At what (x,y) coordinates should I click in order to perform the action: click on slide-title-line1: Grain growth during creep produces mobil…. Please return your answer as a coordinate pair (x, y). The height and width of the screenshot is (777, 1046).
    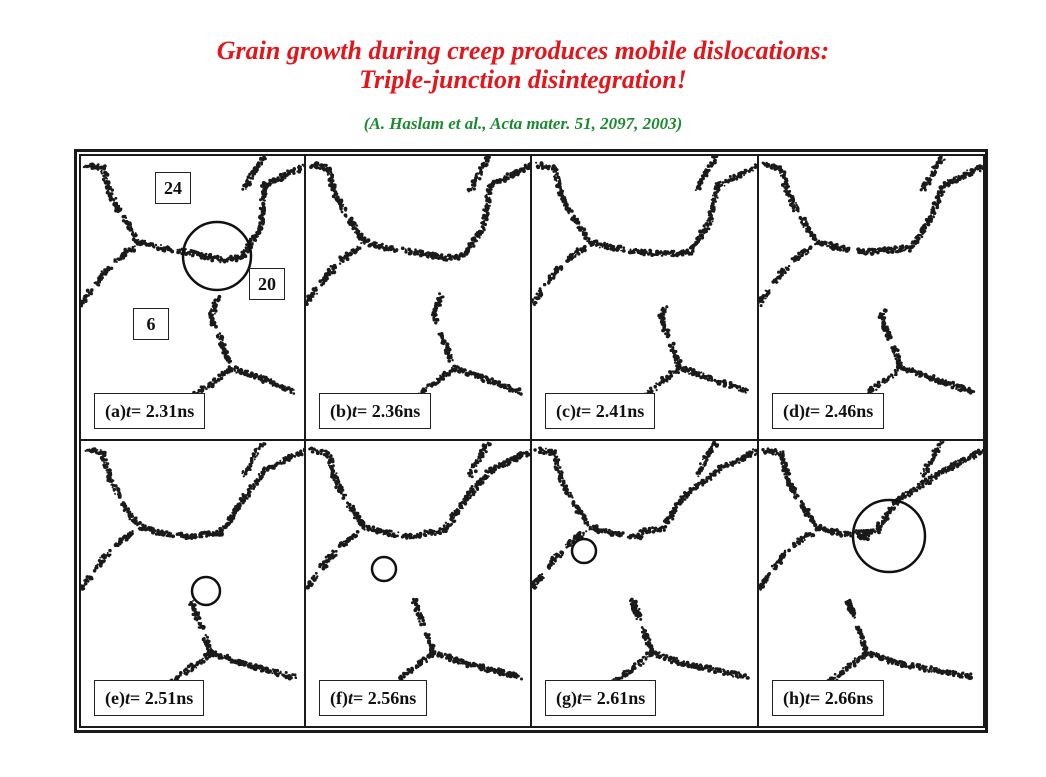
    Looking at the image, I should click on (523, 50).